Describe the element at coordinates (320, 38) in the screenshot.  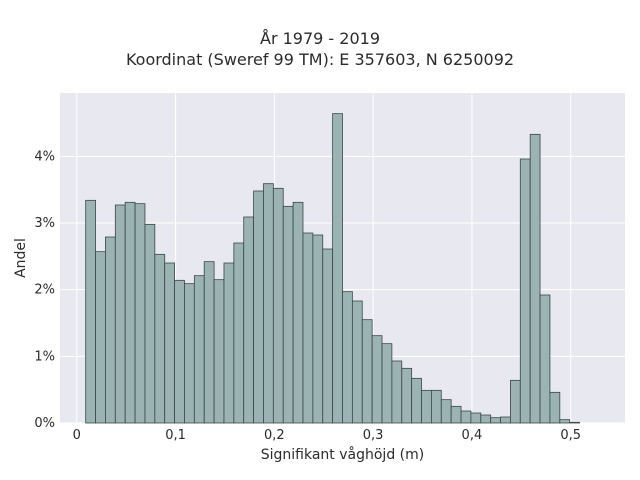
I see `chart-title: År 1979 - 2019` at that location.